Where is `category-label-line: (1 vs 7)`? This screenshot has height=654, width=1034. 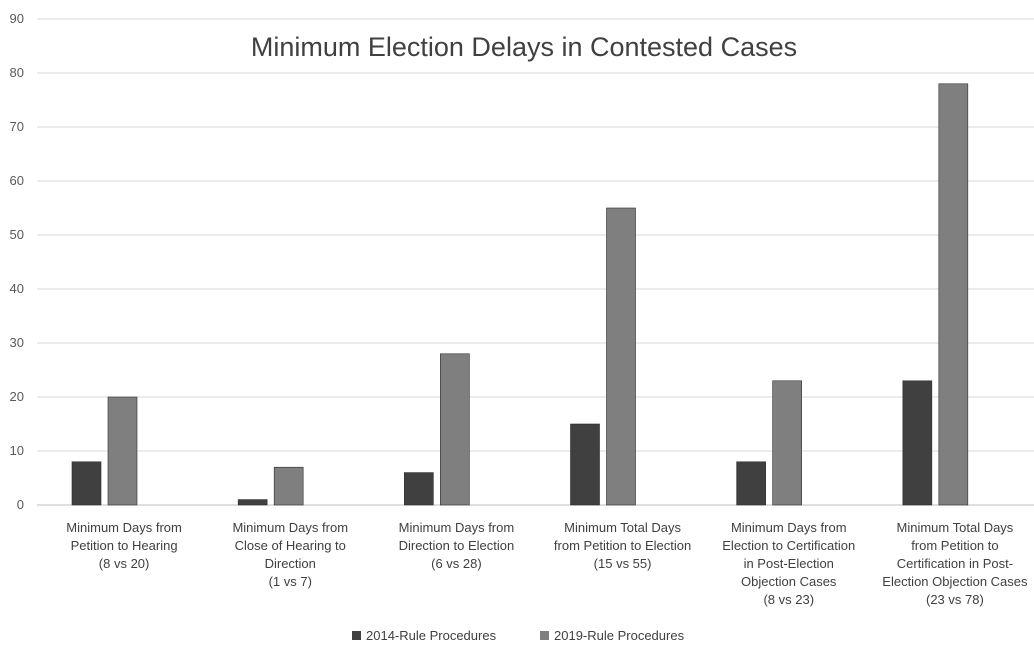 category-label-line: (1 vs 7) is located at coordinates (290, 581).